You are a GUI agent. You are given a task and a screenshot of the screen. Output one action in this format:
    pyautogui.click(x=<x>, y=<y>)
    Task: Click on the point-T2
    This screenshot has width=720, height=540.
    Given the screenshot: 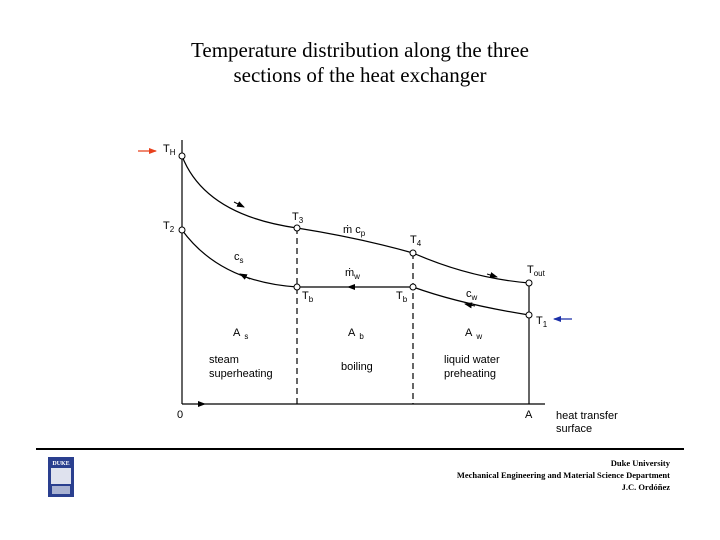 What is the action you would take?
    pyautogui.click(x=182, y=230)
    